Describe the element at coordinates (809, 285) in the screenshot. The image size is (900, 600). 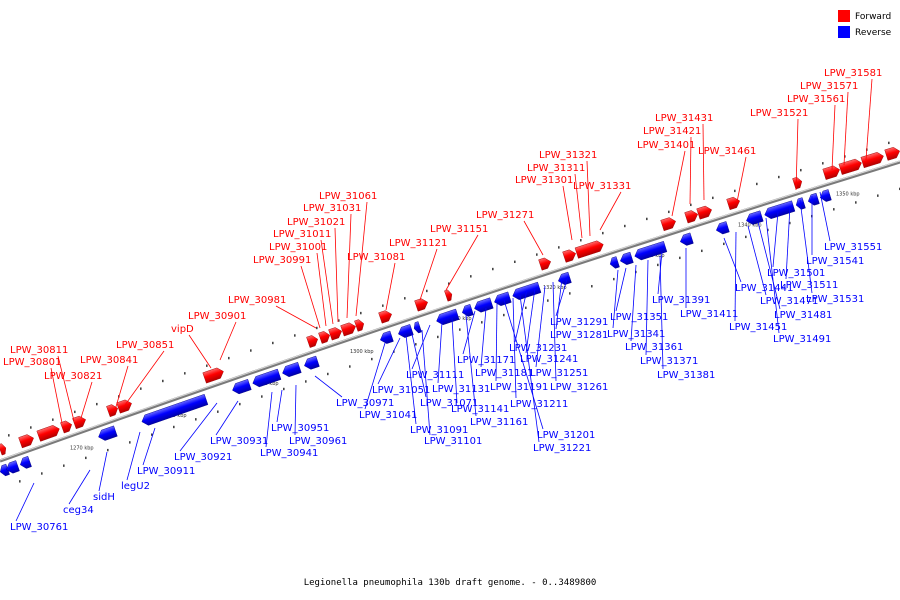
I see `reverse-gene-label: LPW_31511` at that location.